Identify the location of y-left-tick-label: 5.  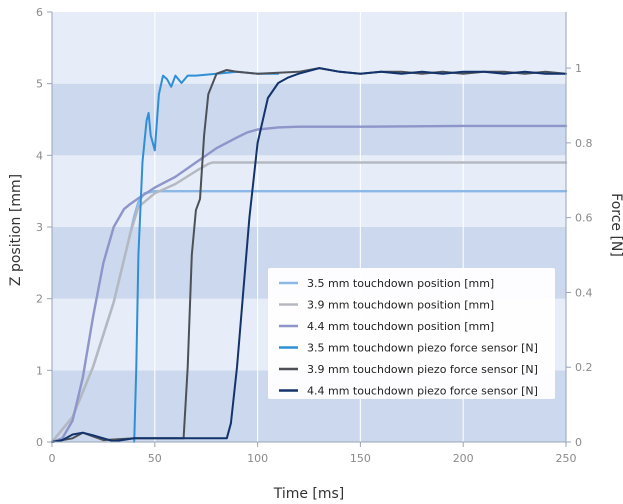
(39, 84).